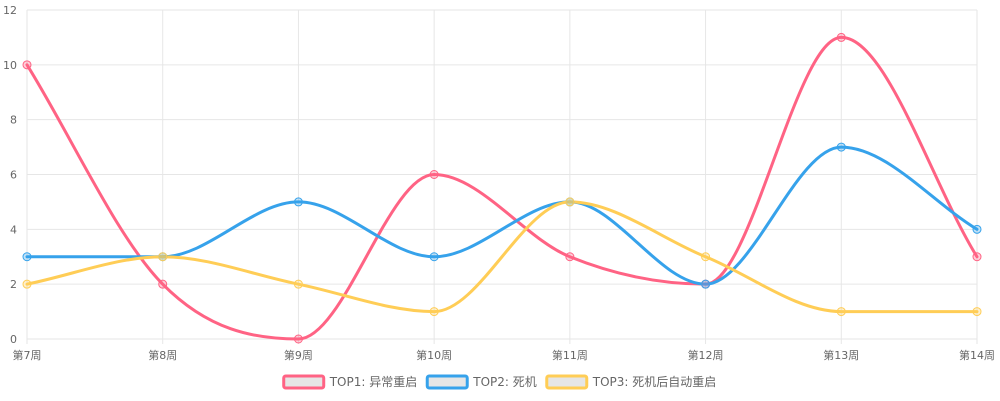 The image size is (1000, 401). Describe the element at coordinates (10, 65) in the screenshot. I see `y-tick-label: 10` at that location.